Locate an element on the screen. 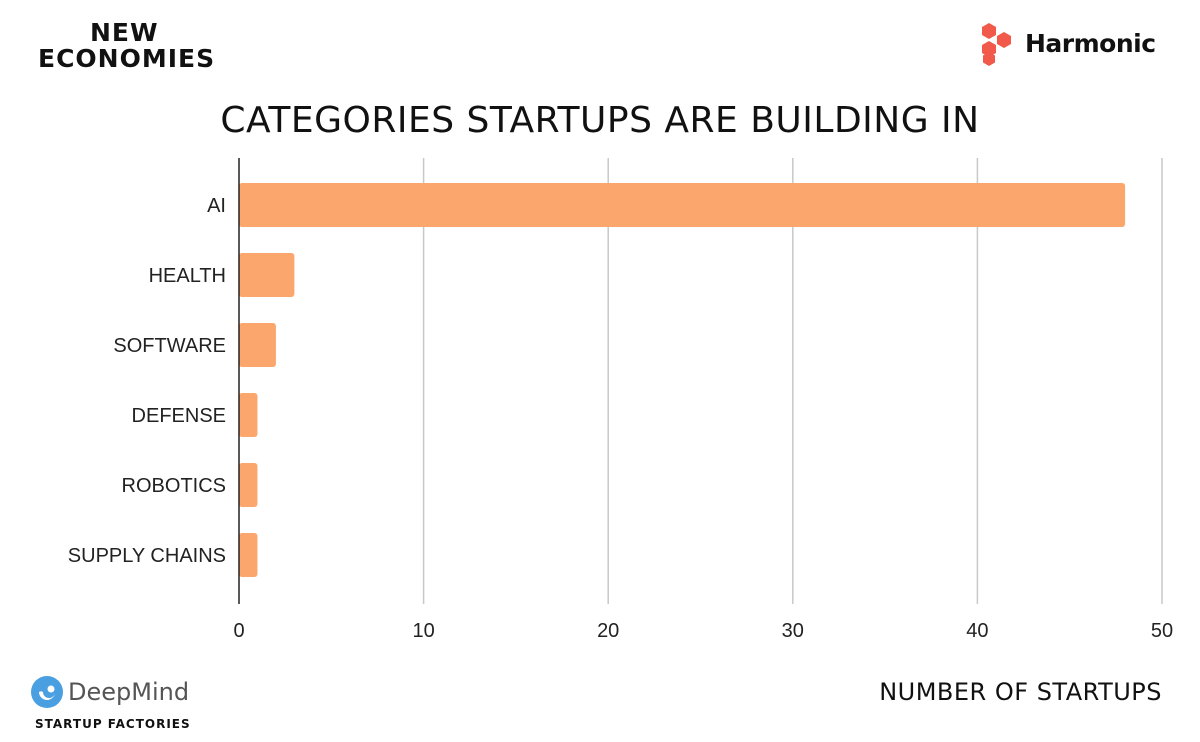 This screenshot has height=742, width=1200. x-tick-label: 30 is located at coordinates (793, 631).